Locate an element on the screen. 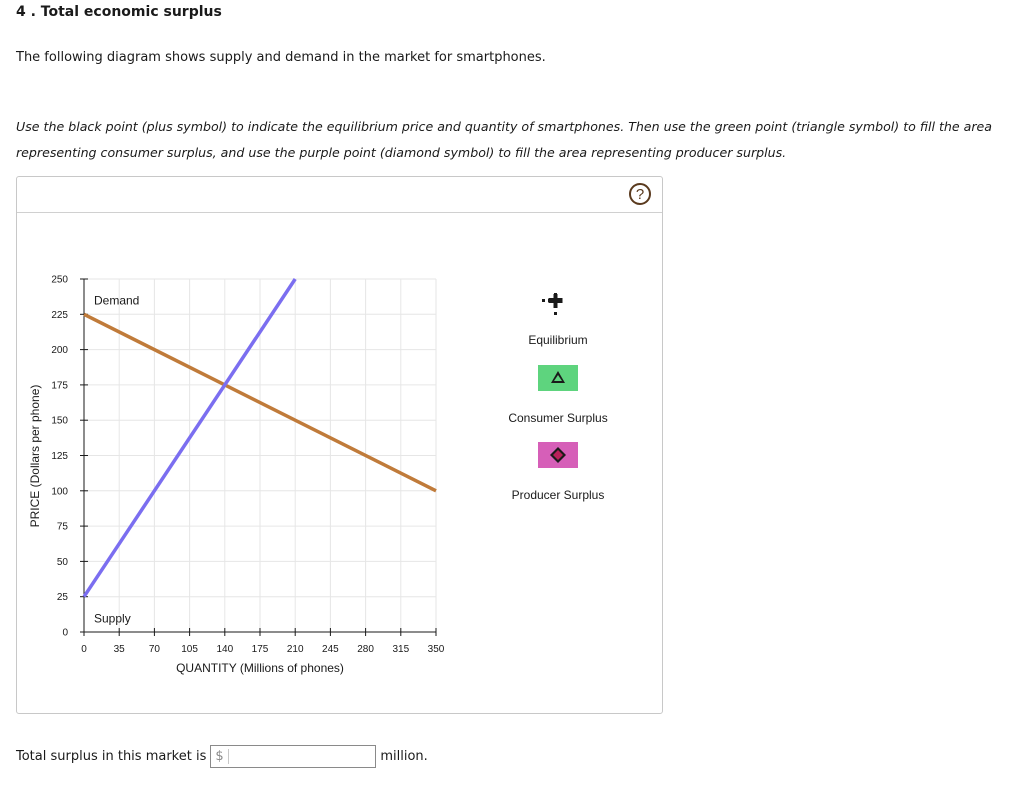 This screenshot has width=1024, height=785. diamond-icon is located at coordinates (558, 455).